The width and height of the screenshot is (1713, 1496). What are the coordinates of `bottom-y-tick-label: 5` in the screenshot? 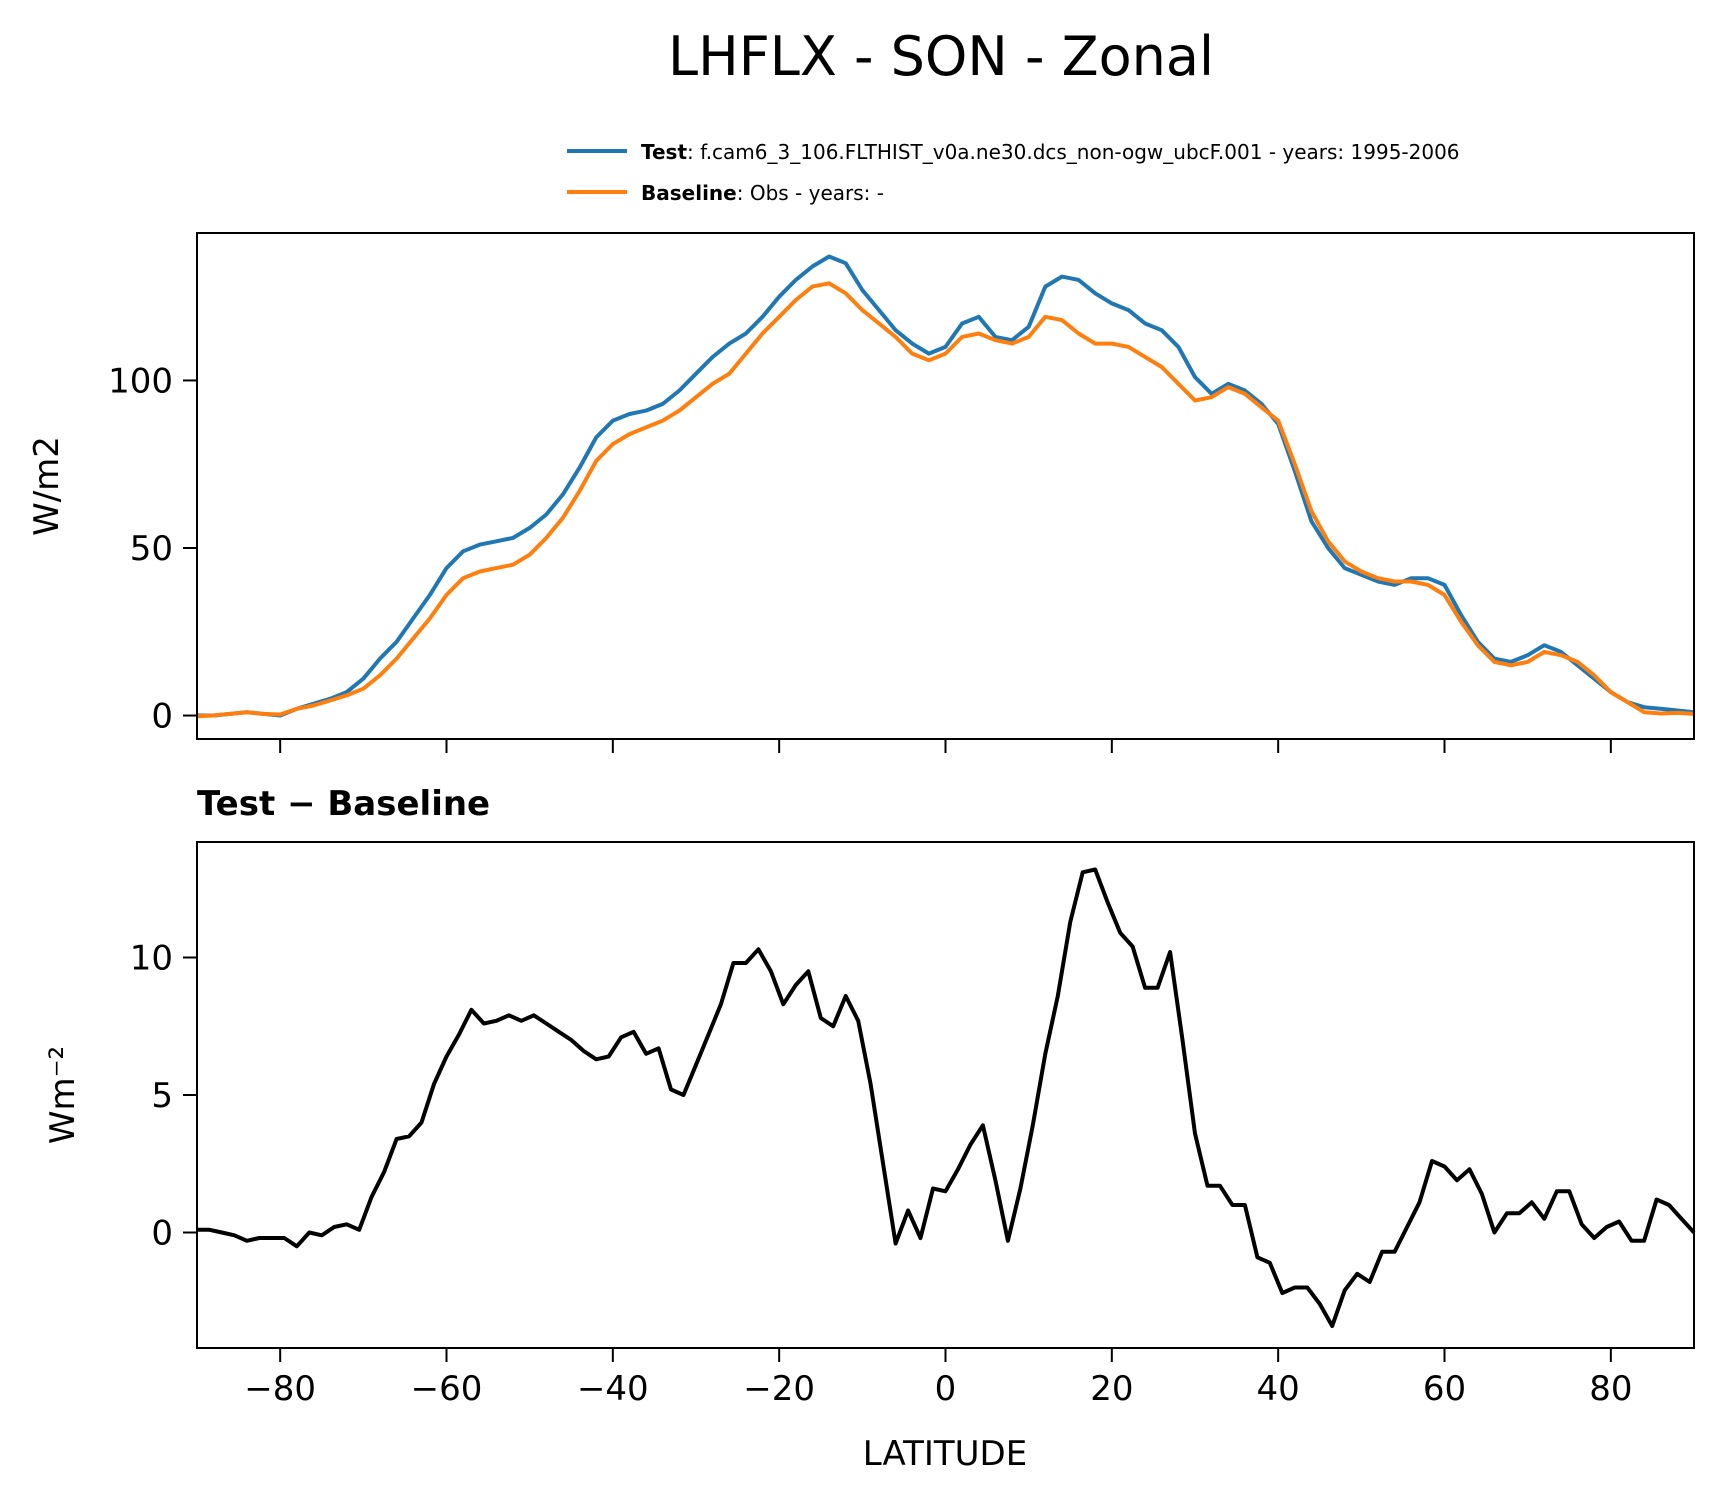 It's located at (162, 1096).